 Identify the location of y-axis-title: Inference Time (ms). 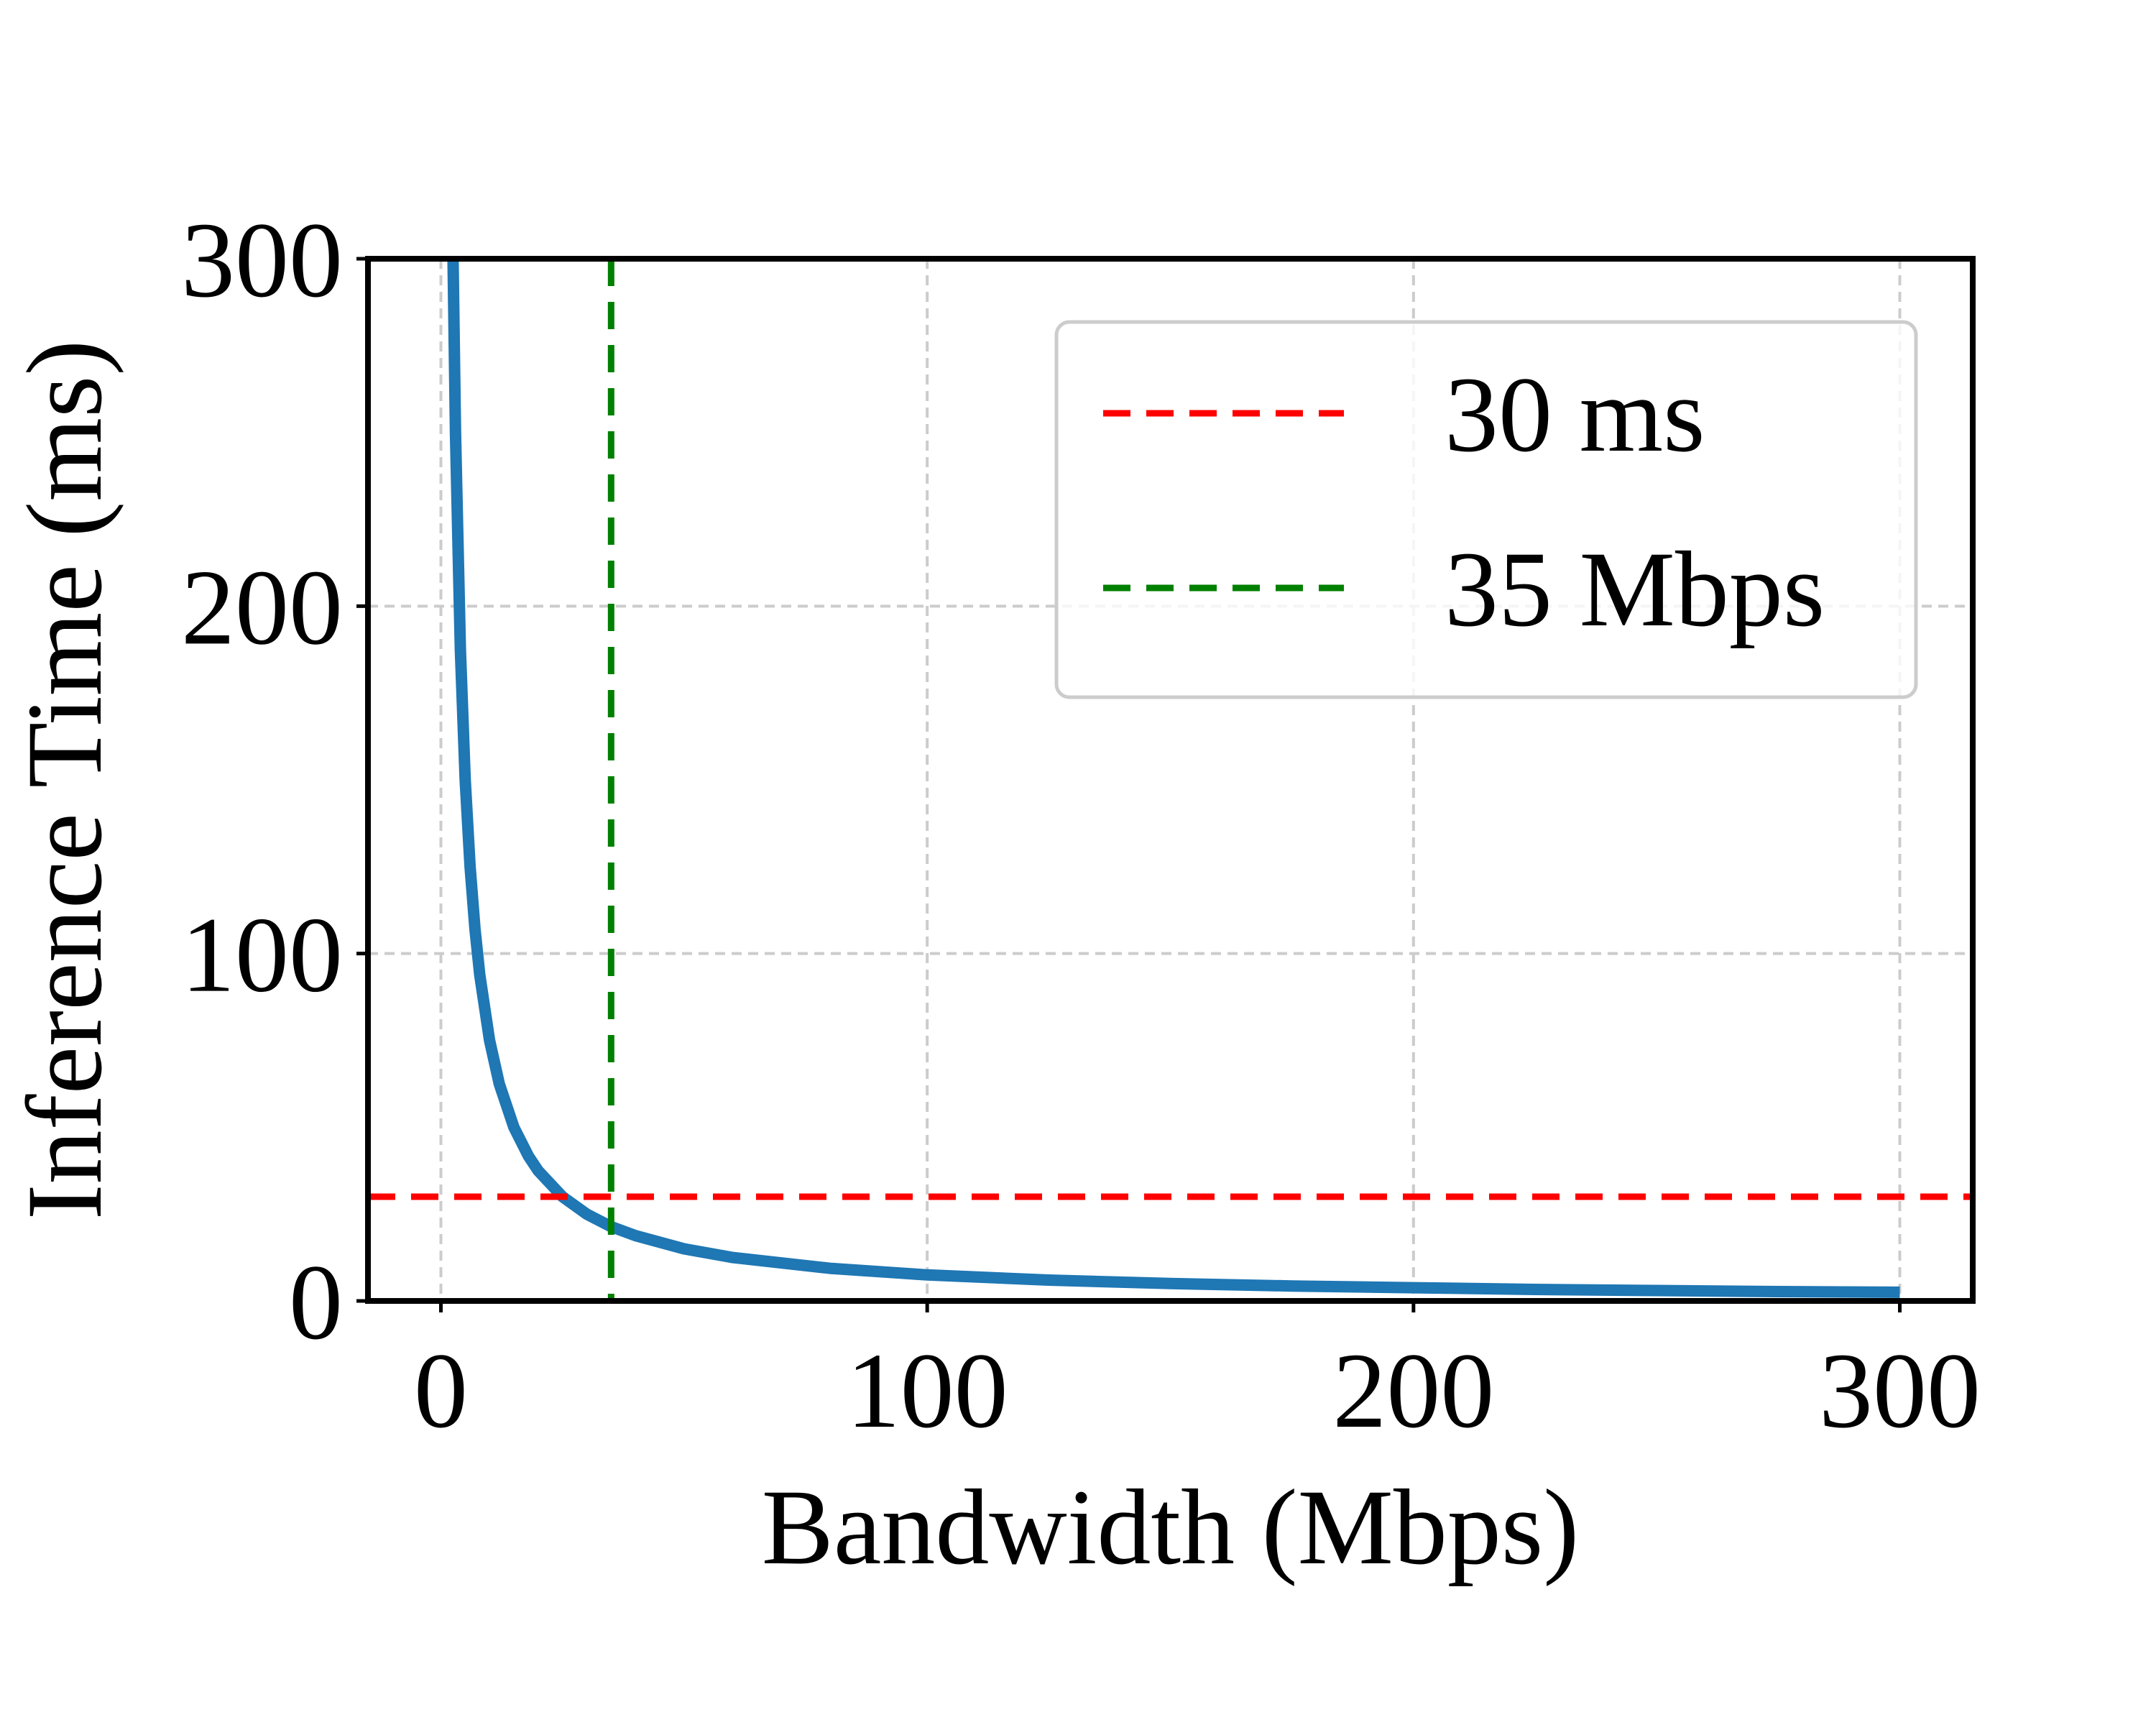
(64, 780).